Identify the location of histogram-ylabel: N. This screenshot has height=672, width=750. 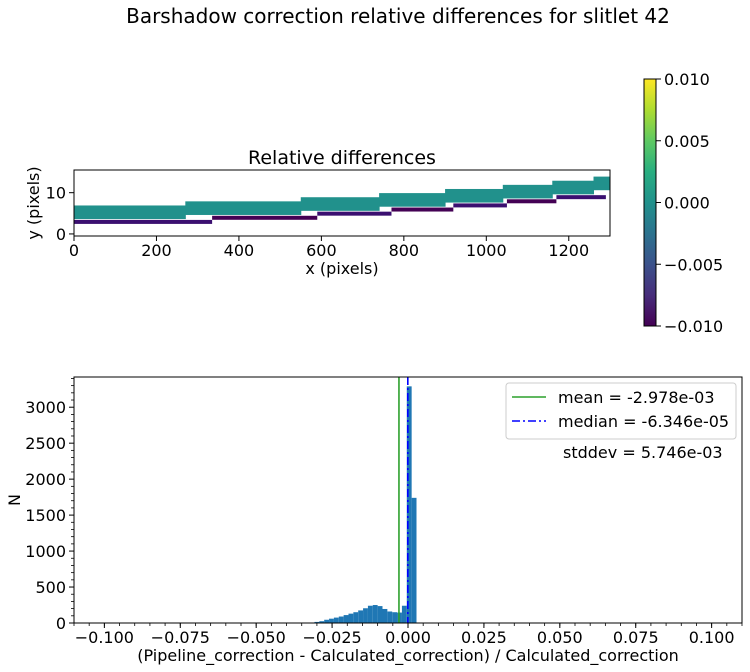
(14, 500).